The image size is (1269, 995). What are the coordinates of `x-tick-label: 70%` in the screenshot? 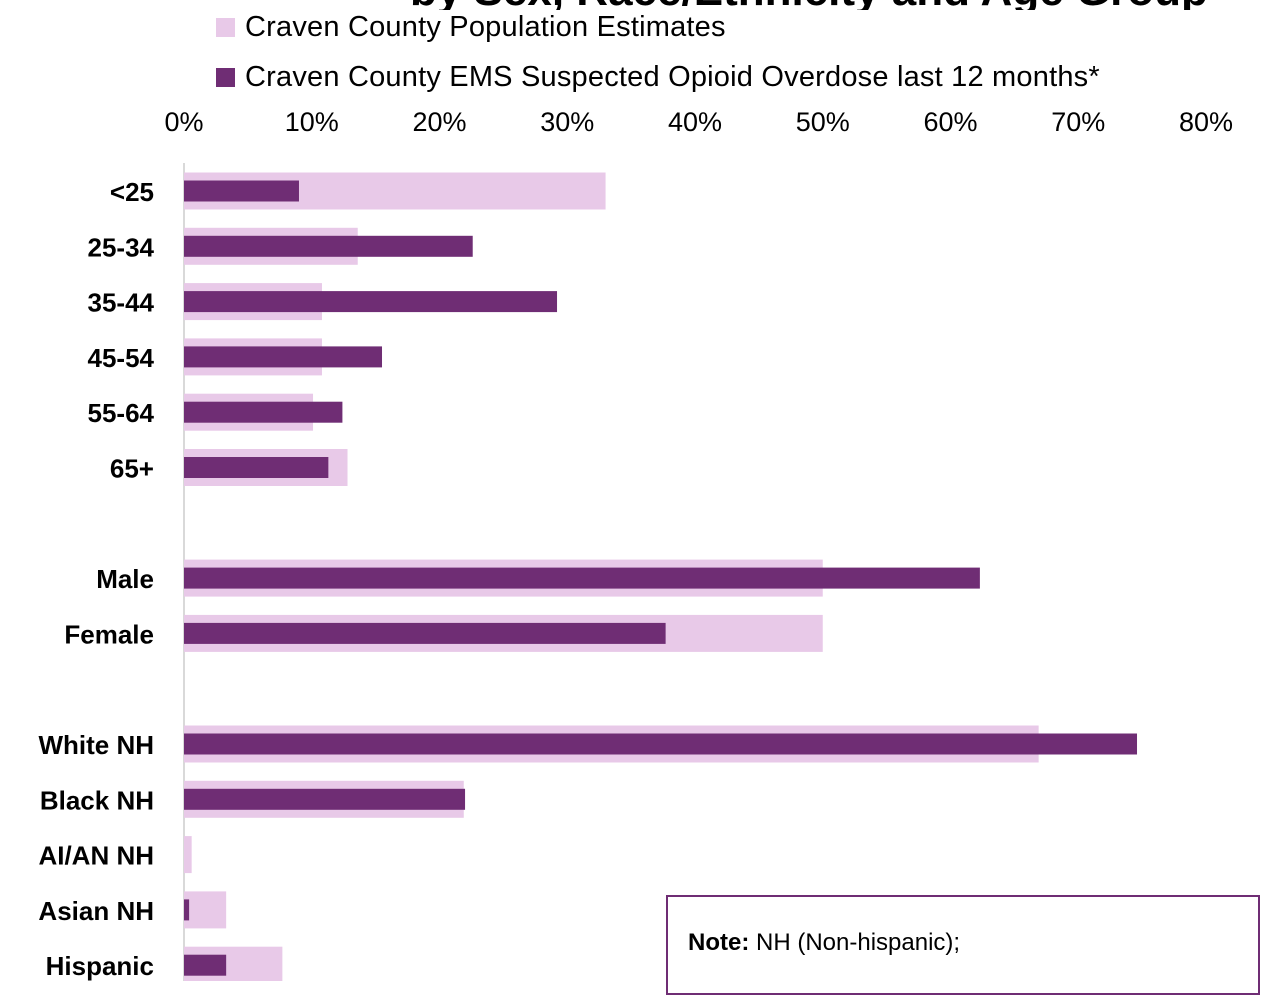 It's located at (1078, 122).